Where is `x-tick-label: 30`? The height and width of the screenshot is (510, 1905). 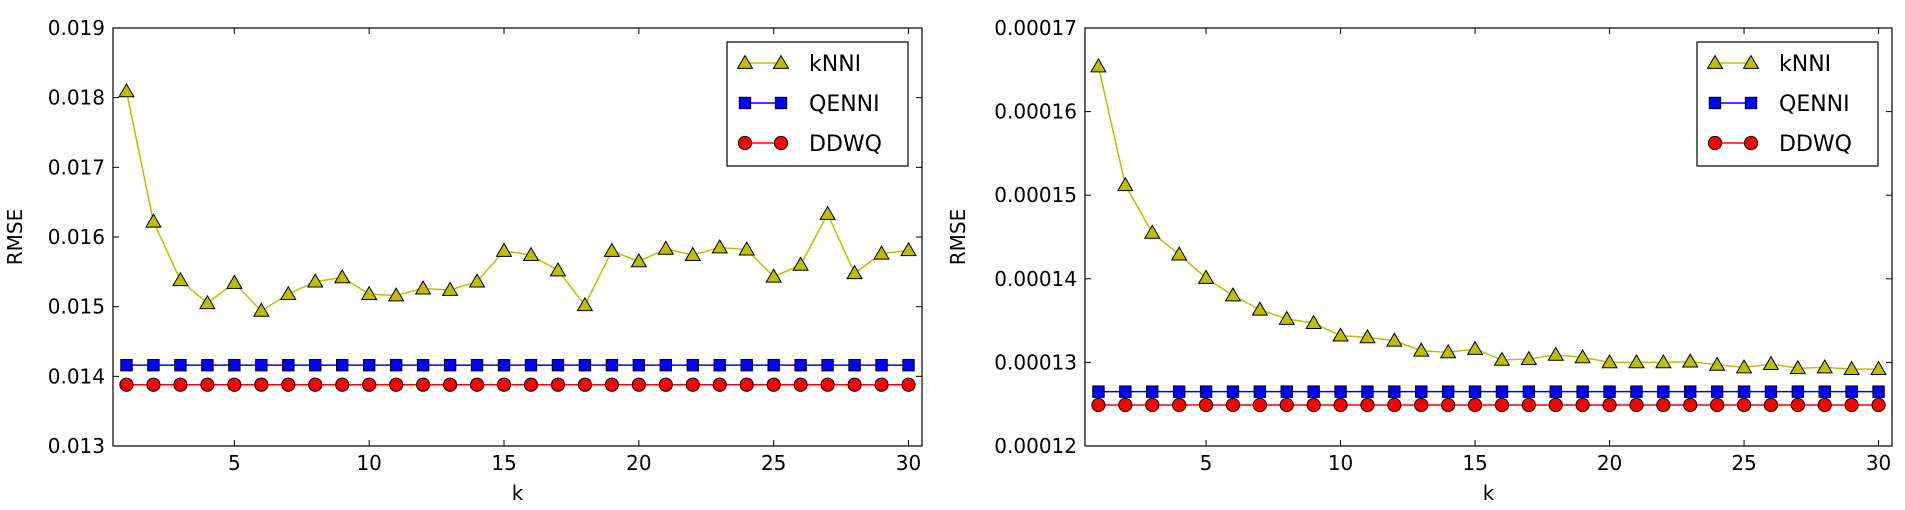 x-tick-label: 30 is located at coordinates (908, 463).